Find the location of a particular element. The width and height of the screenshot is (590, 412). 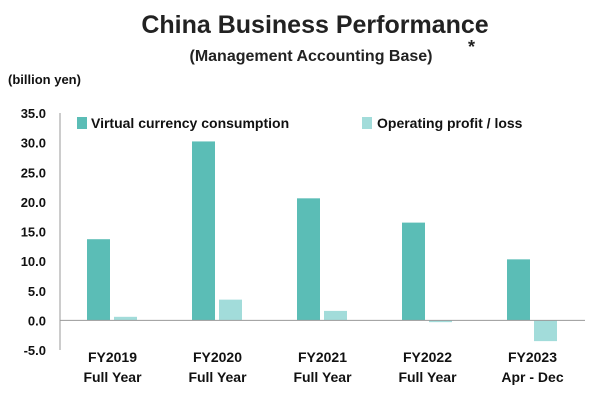

y-axis-ticks: 35.0 30.0 25.0 20.0 15.0 10.0 5.0 0.0 -5.0 is located at coordinates (33, 232).